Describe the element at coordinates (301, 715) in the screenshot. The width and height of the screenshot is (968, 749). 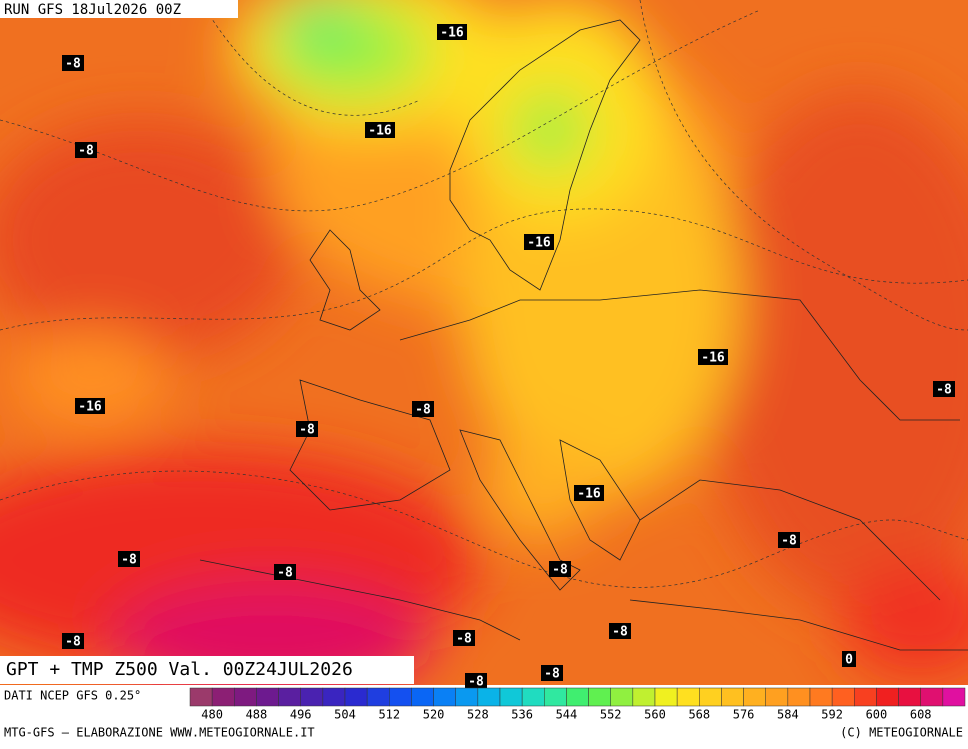
I see `colorbar-label: 496` at that location.